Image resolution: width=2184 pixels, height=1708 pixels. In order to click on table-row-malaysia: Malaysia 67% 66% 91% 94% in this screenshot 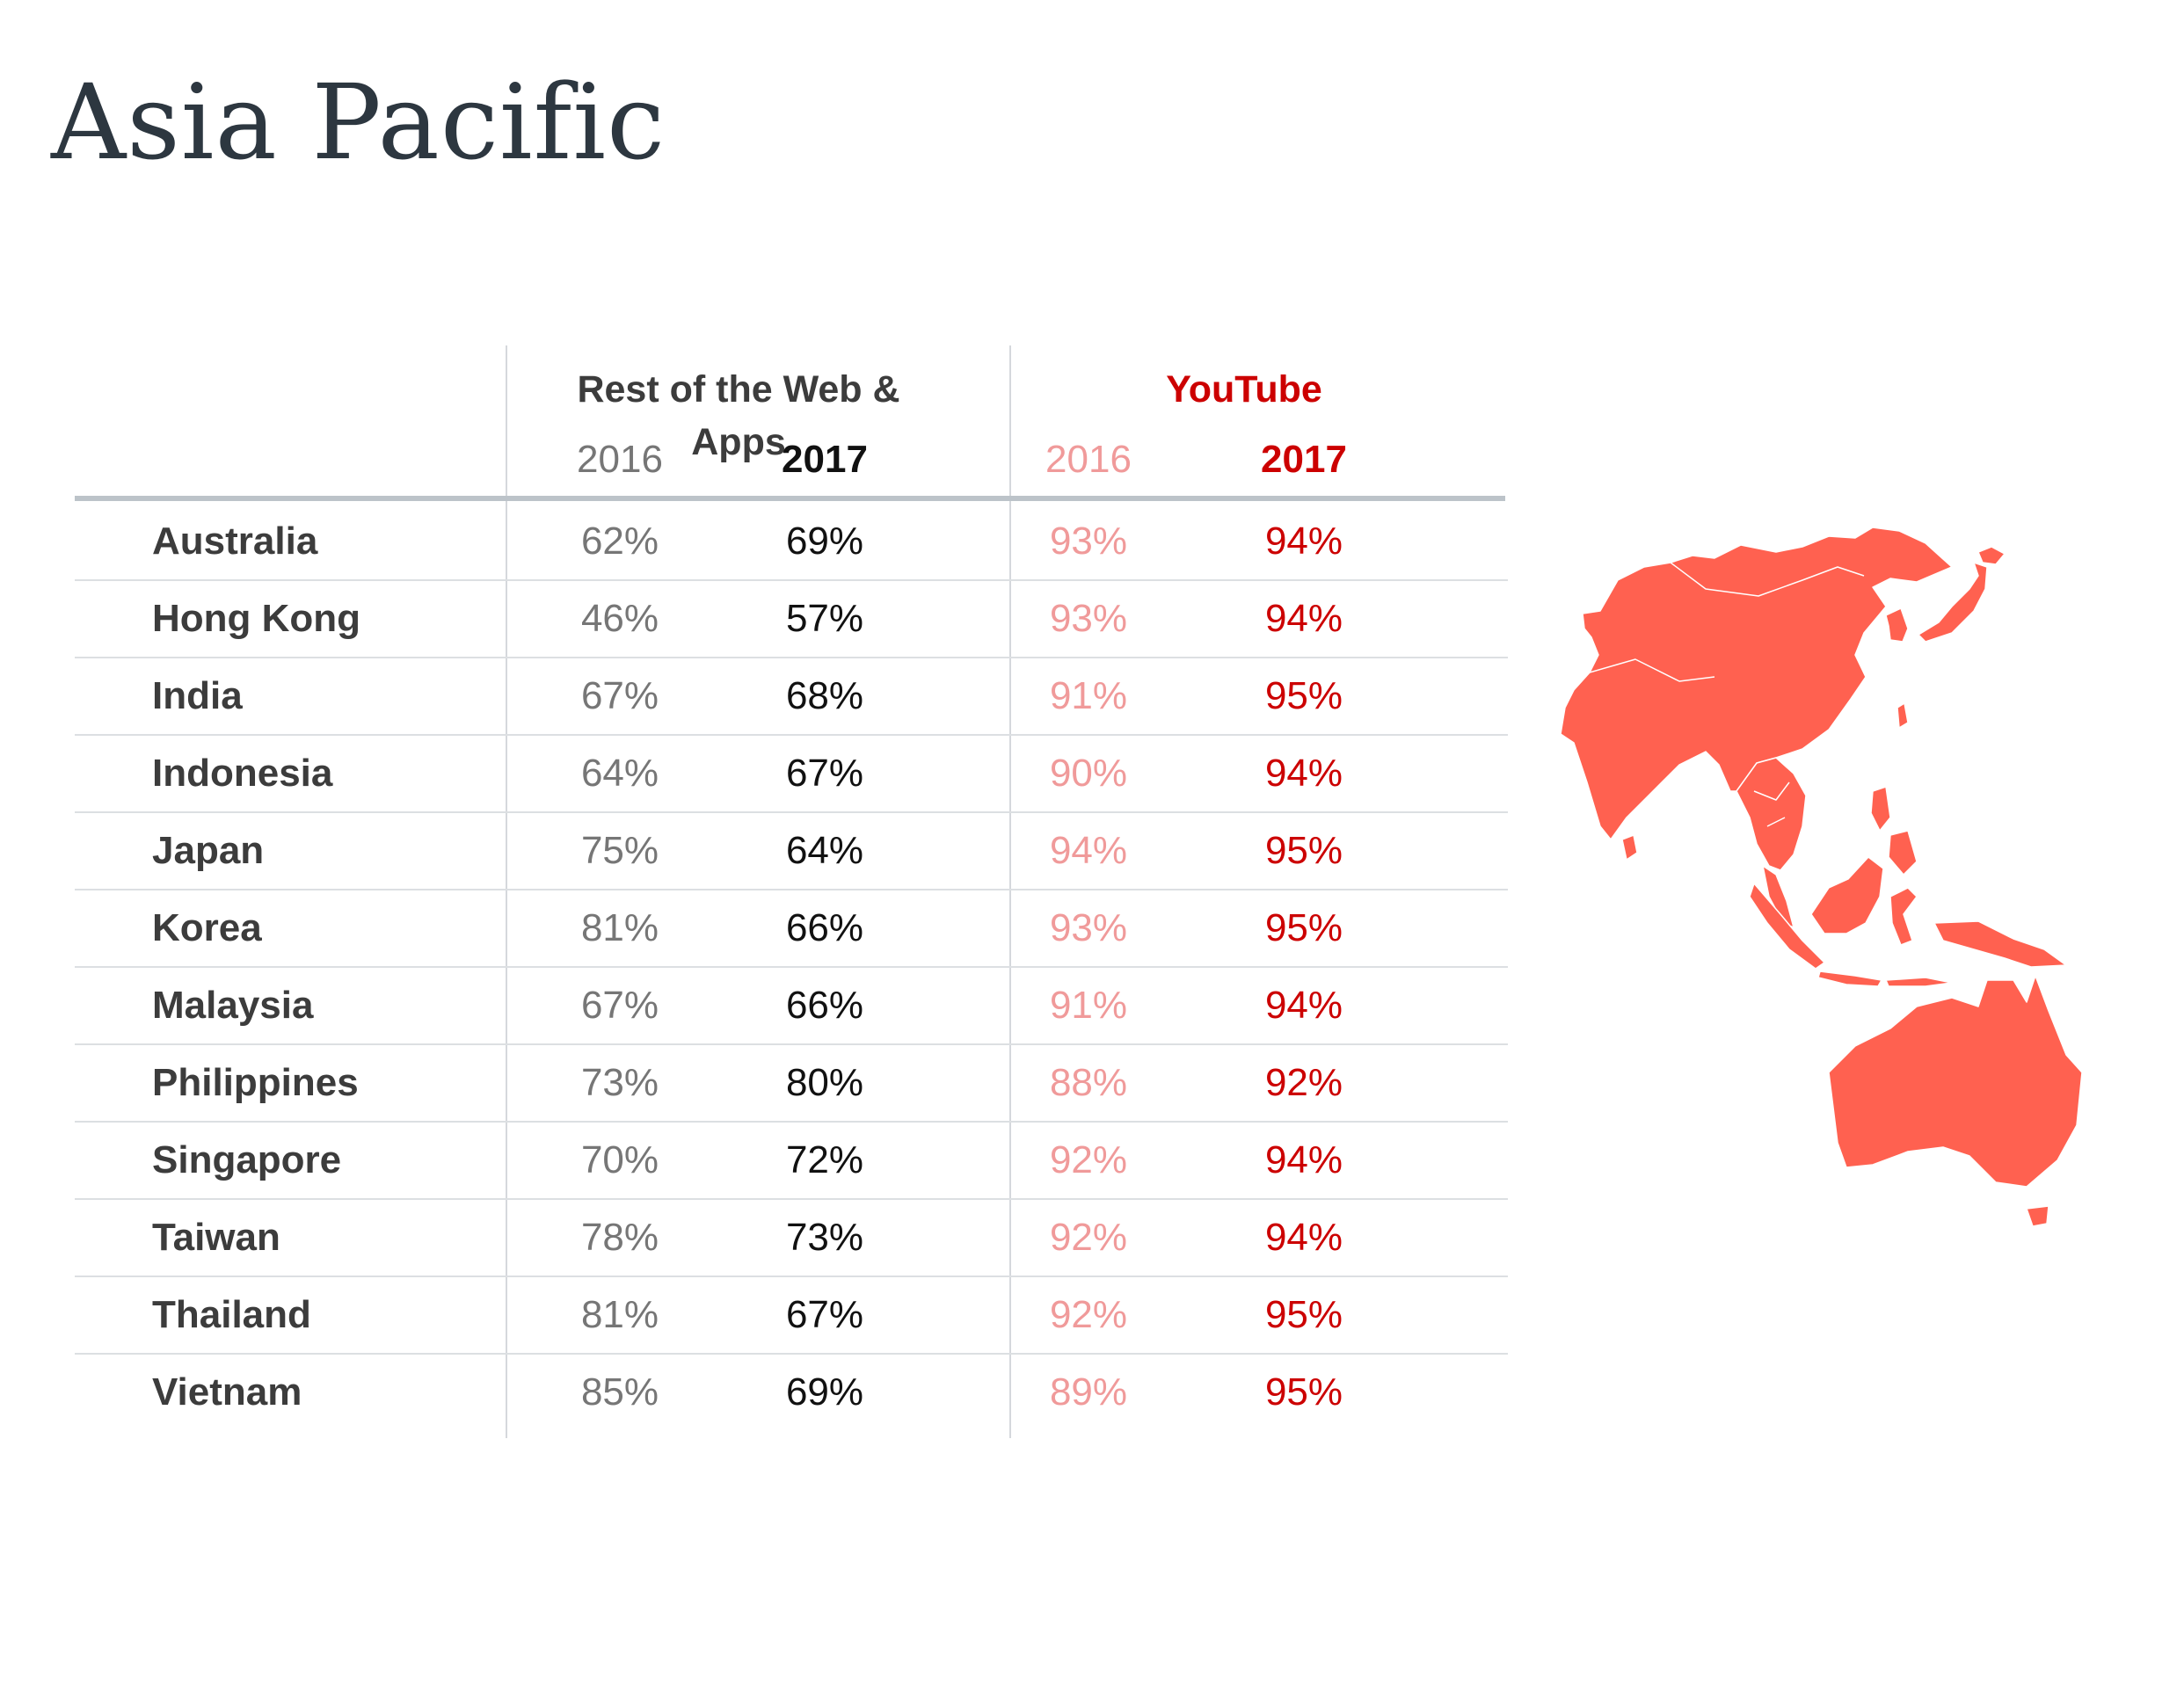, I will do `click(791, 1006)`.